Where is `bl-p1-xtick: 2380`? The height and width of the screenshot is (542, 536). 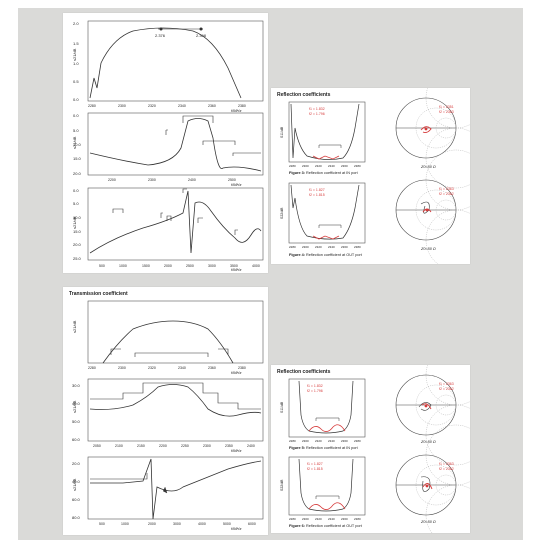
bl-p1-xtick: 2380 is located at coordinates (242, 368).